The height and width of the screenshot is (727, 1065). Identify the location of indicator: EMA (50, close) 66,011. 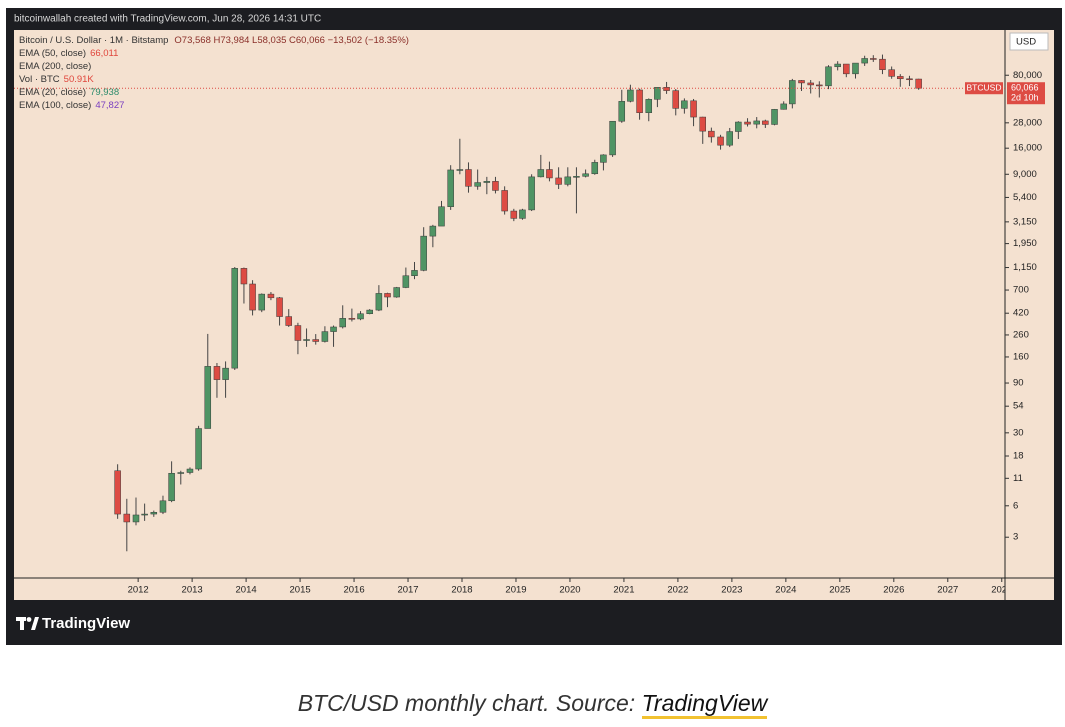
(68, 53).